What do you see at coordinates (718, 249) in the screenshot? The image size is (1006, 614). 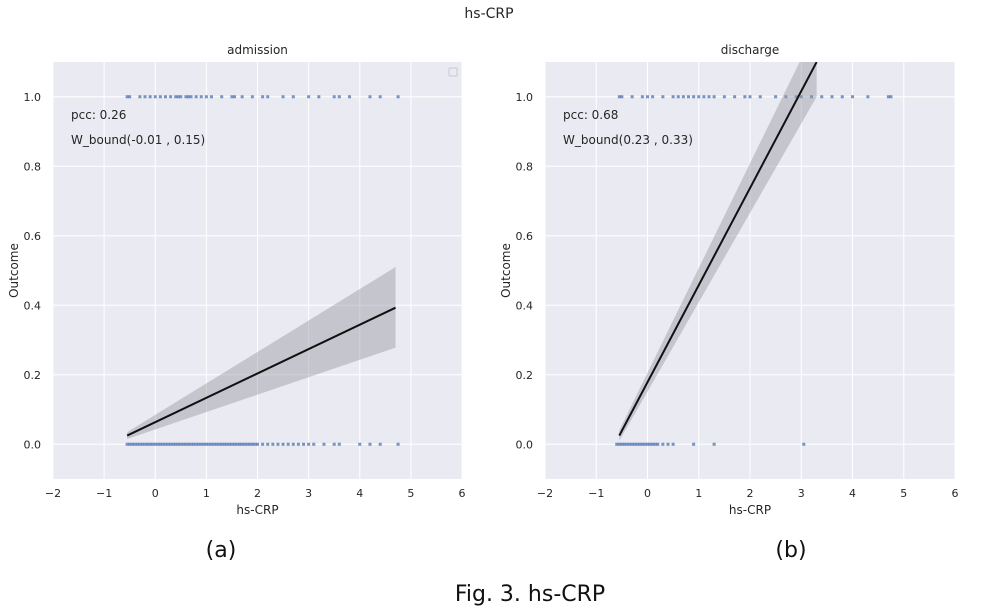 I see `regression-line` at bounding box center [718, 249].